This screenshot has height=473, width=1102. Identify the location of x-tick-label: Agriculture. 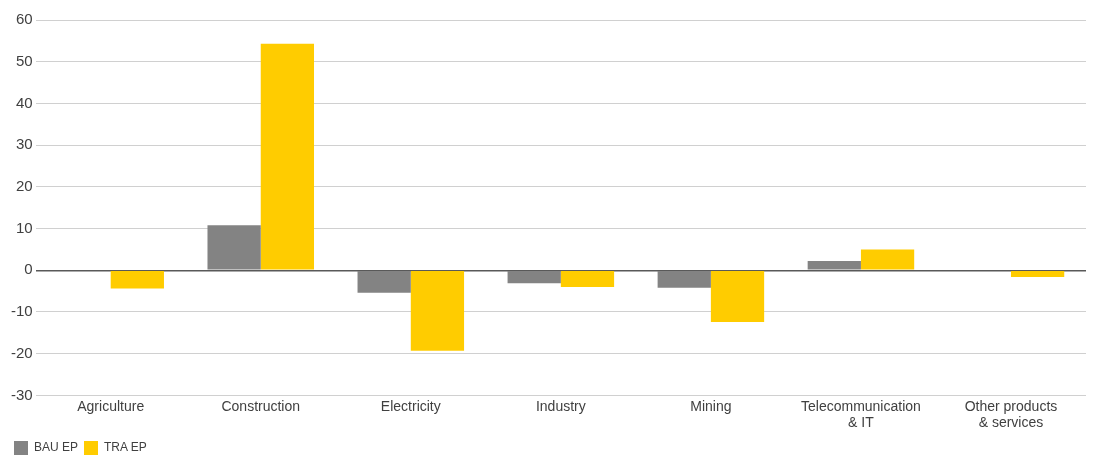
(111, 405).